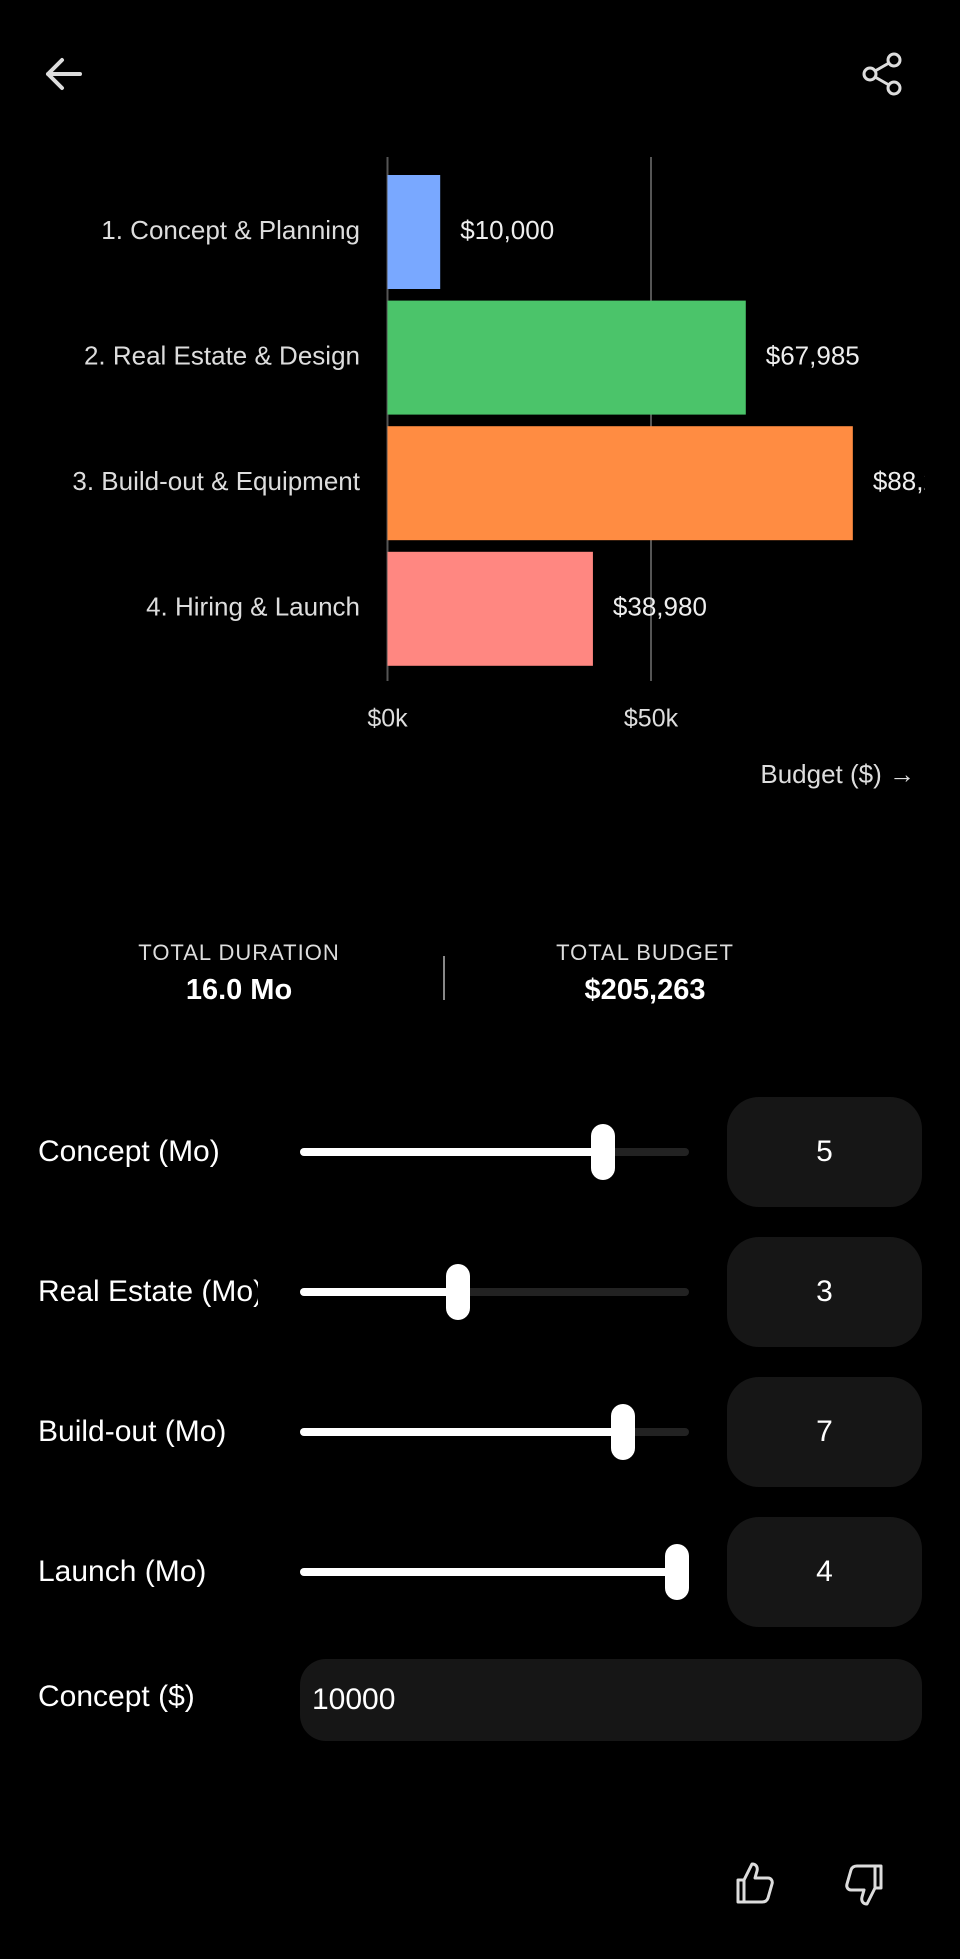 This screenshot has height=1959, width=960. What do you see at coordinates (824, 1152) in the screenshot?
I see `value-box: 5` at bounding box center [824, 1152].